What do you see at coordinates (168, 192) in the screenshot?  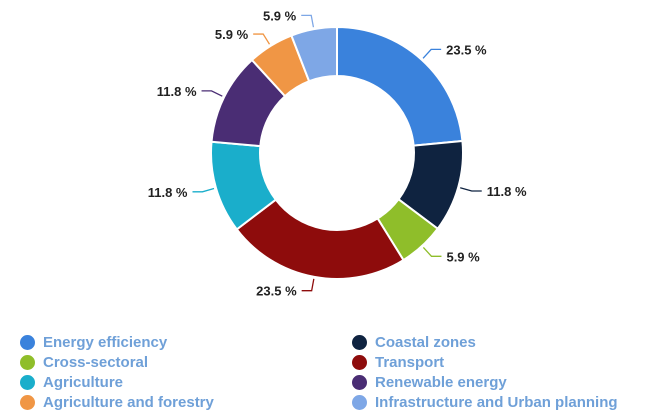 I see `data-label-agriculture: 11.8 %` at bounding box center [168, 192].